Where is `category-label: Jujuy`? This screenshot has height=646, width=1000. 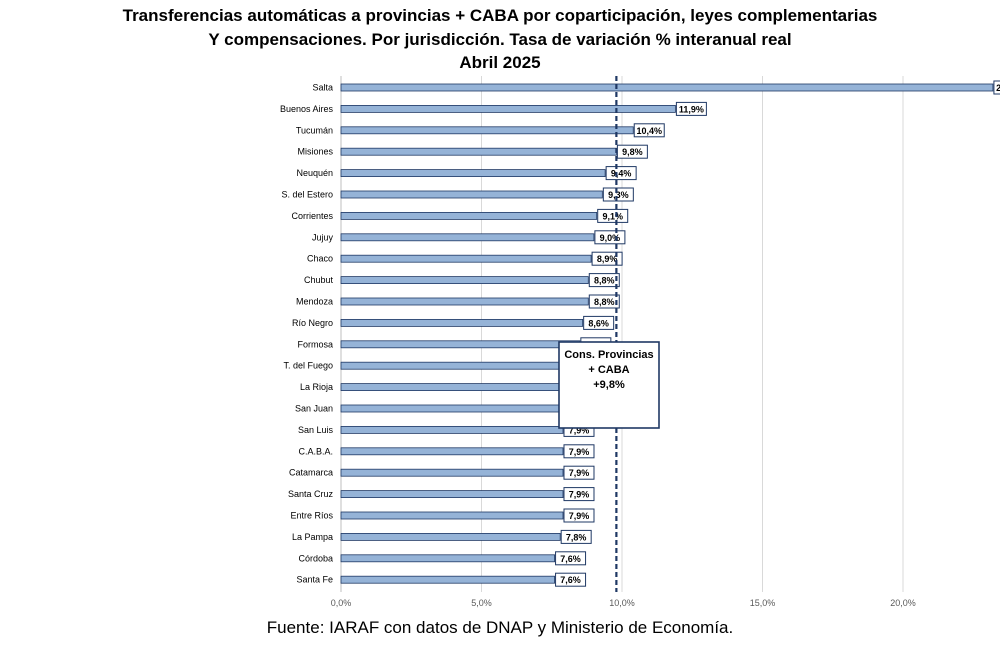
category-label: Jujuy is located at coordinates (323, 237).